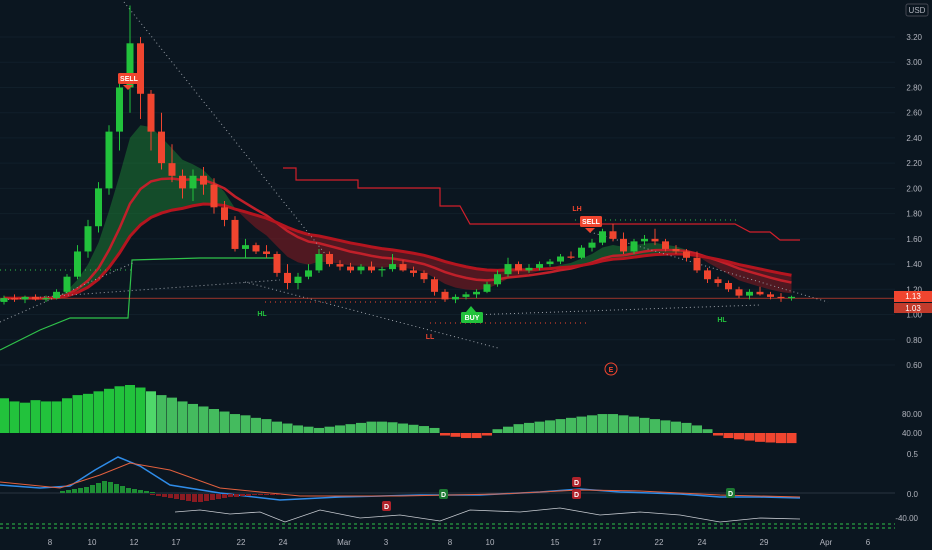 Image resolution: width=932 pixels, height=550 pixels. What do you see at coordinates (386, 542) in the screenshot?
I see `time-tick: 3` at bounding box center [386, 542].